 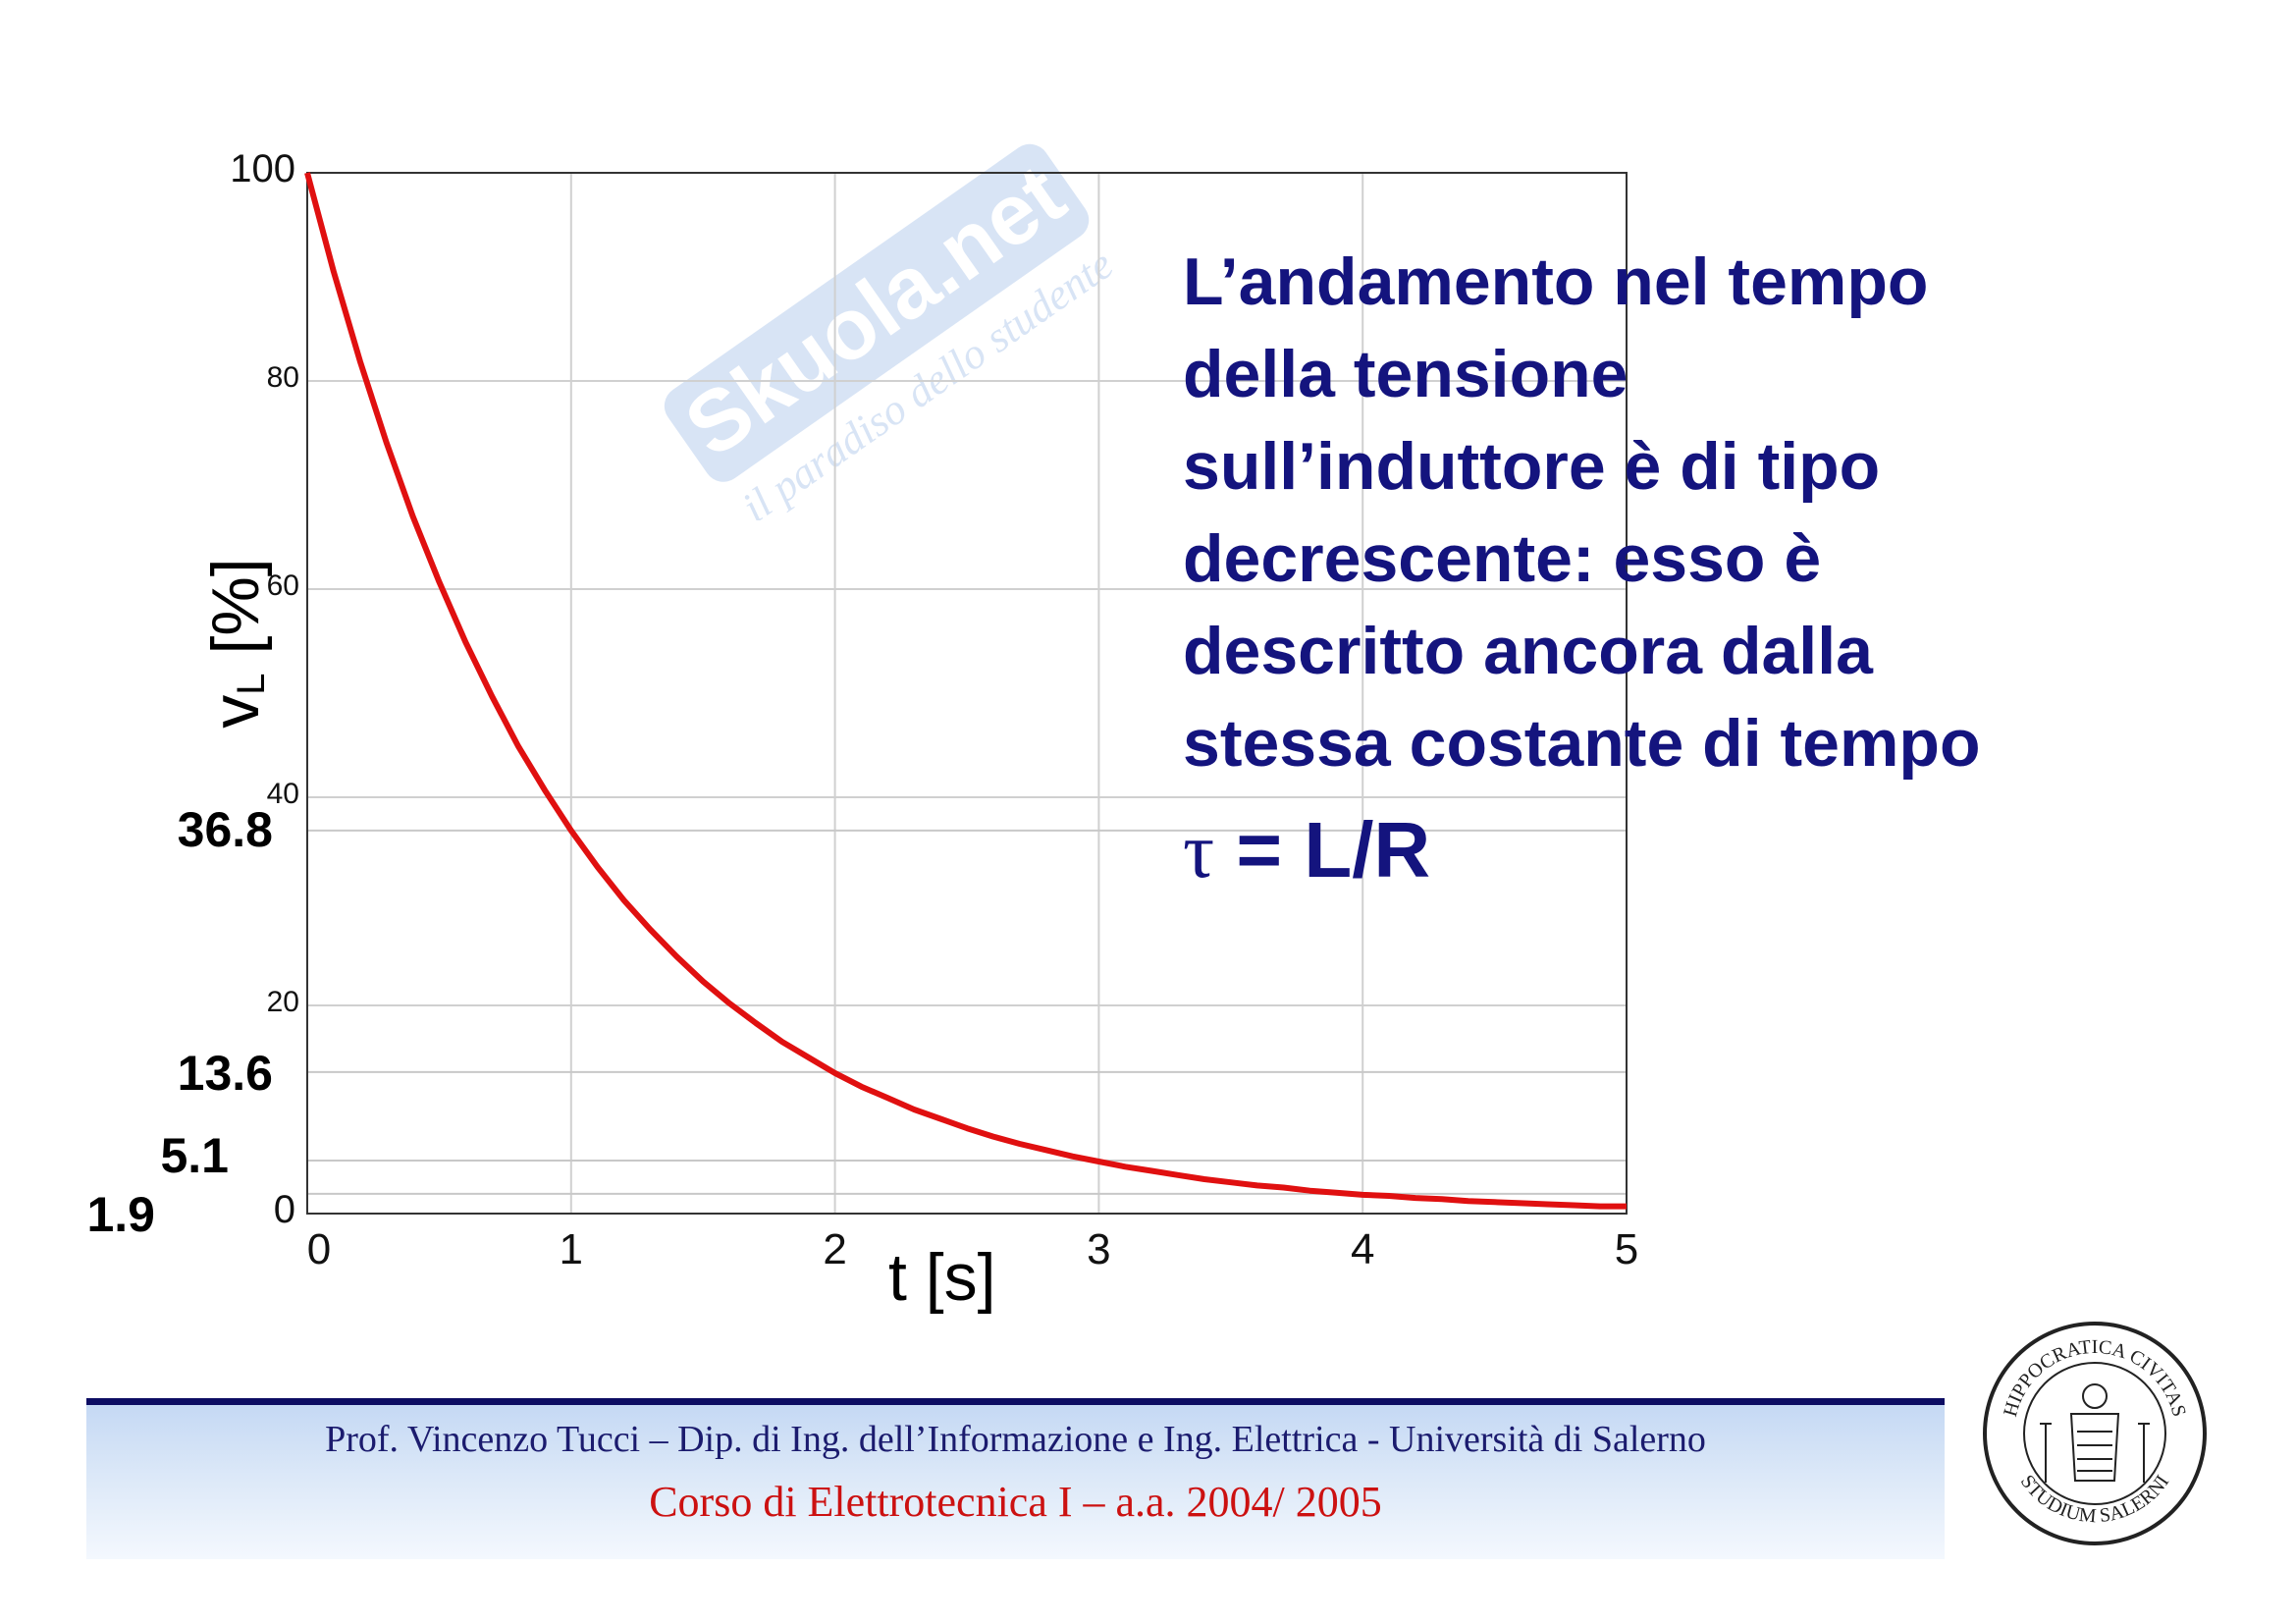 What do you see at coordinates (835, 1249) in the screenshot?
I see `x-tick-label: 2` at bounding box center [835, 1249].